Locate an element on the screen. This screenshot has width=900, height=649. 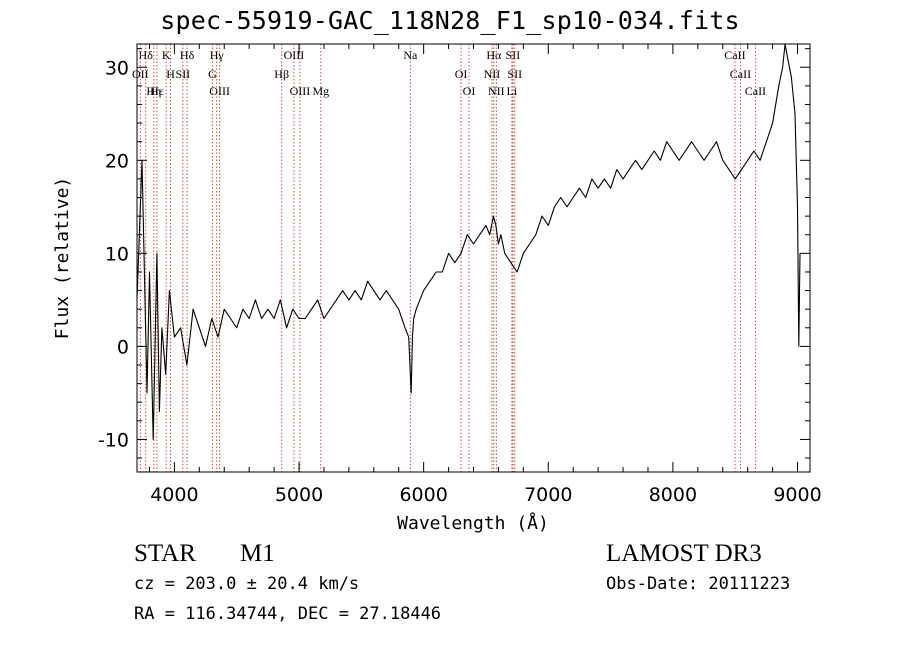
x-tick-label: 7000 is located at coordinates (548, 495).